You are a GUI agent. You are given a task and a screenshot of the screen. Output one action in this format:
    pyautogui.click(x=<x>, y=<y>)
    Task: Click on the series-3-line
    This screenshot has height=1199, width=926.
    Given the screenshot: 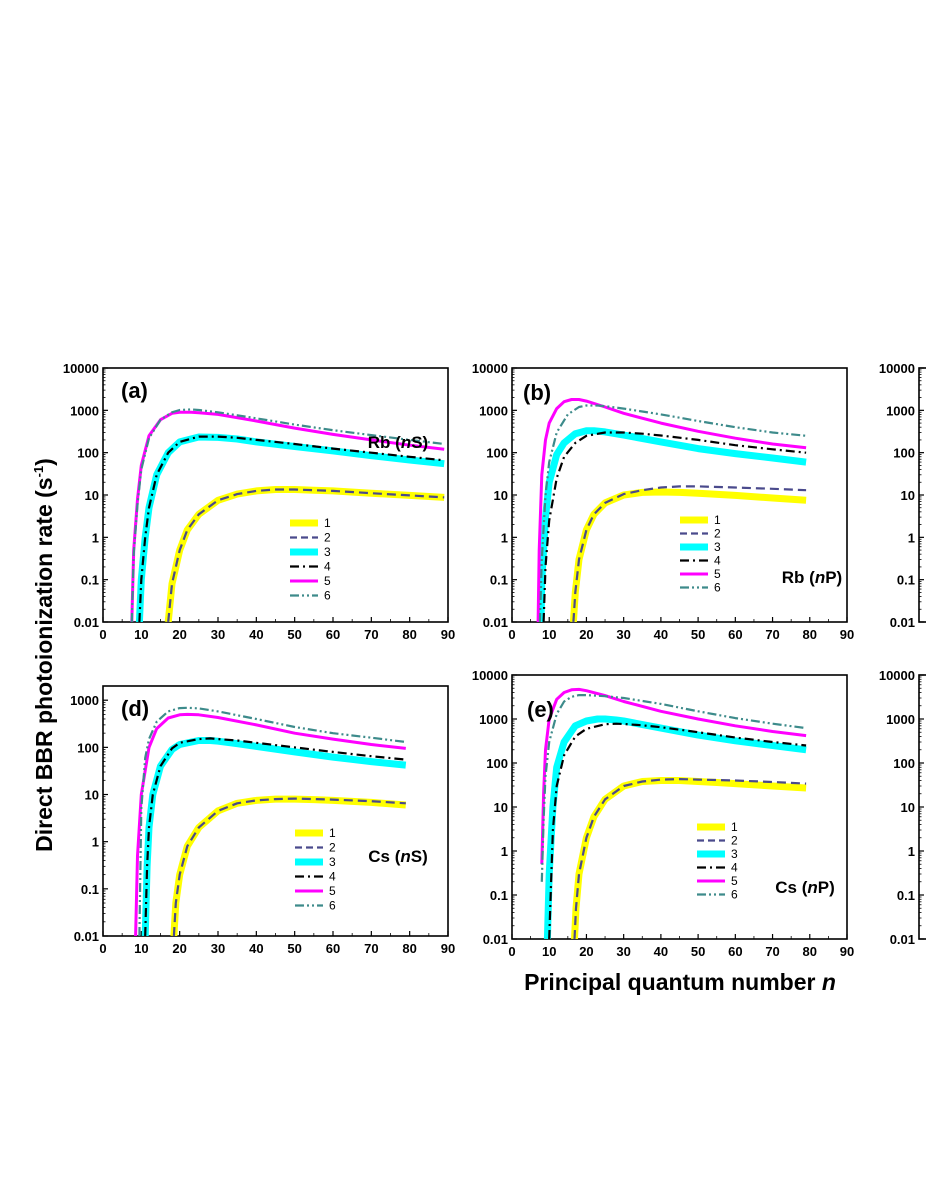 What is the action you would take?
    pyautogui.click(x=274, y=836)
    